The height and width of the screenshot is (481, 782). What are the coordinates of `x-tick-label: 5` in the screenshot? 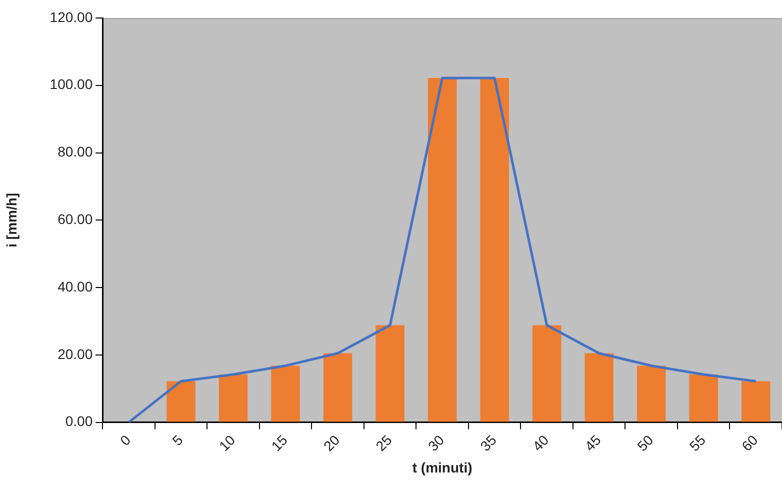 It's located at (177, 440).